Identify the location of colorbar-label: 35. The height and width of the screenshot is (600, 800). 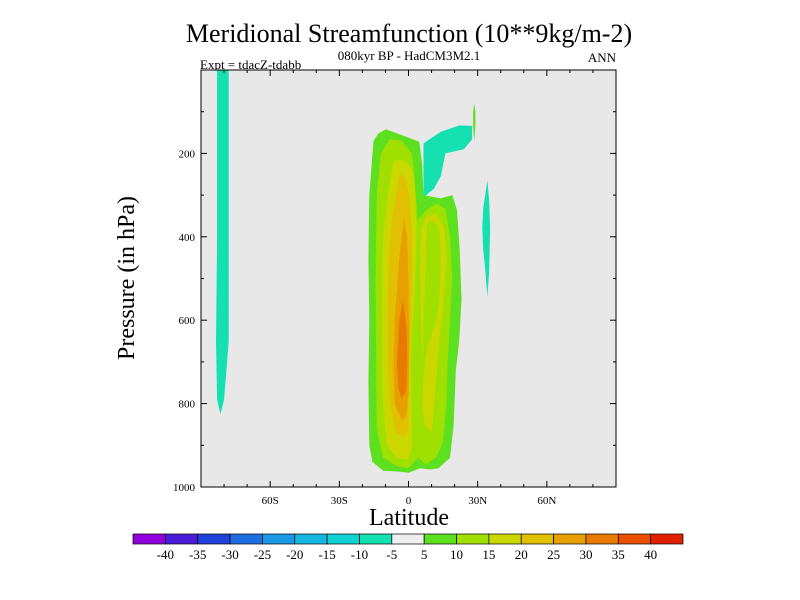
(618, 554).